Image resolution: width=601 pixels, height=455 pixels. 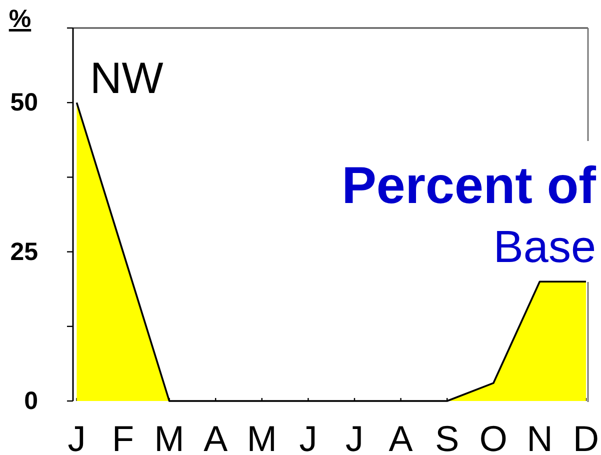 I want to click on text: Percent of, so click(x=469, y=186).